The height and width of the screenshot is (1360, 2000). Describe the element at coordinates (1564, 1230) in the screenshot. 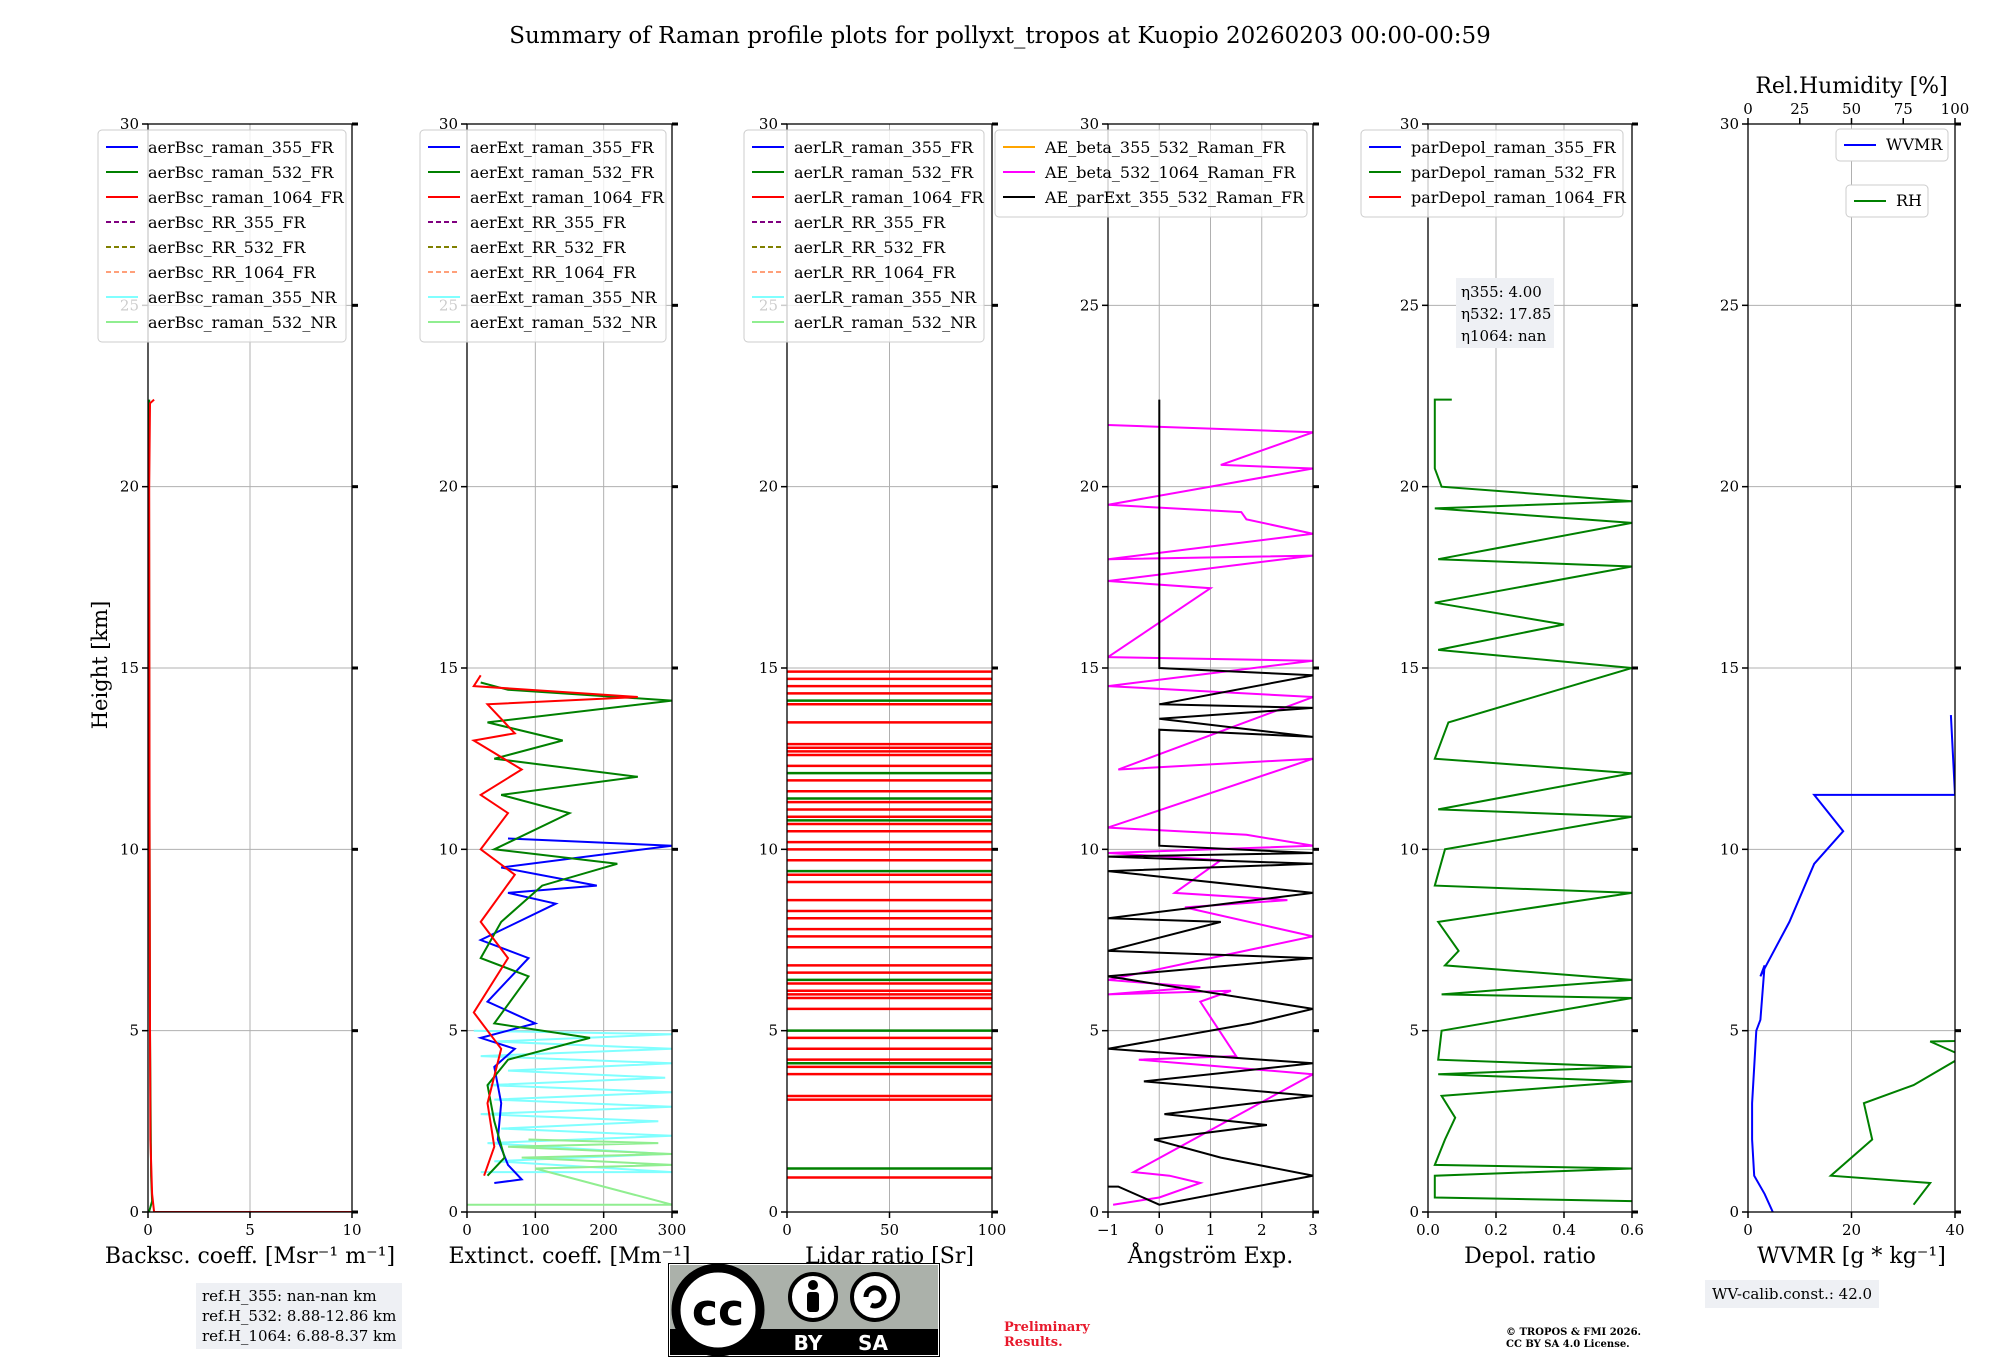

I see `x-tick-label: 0.4` at that location.